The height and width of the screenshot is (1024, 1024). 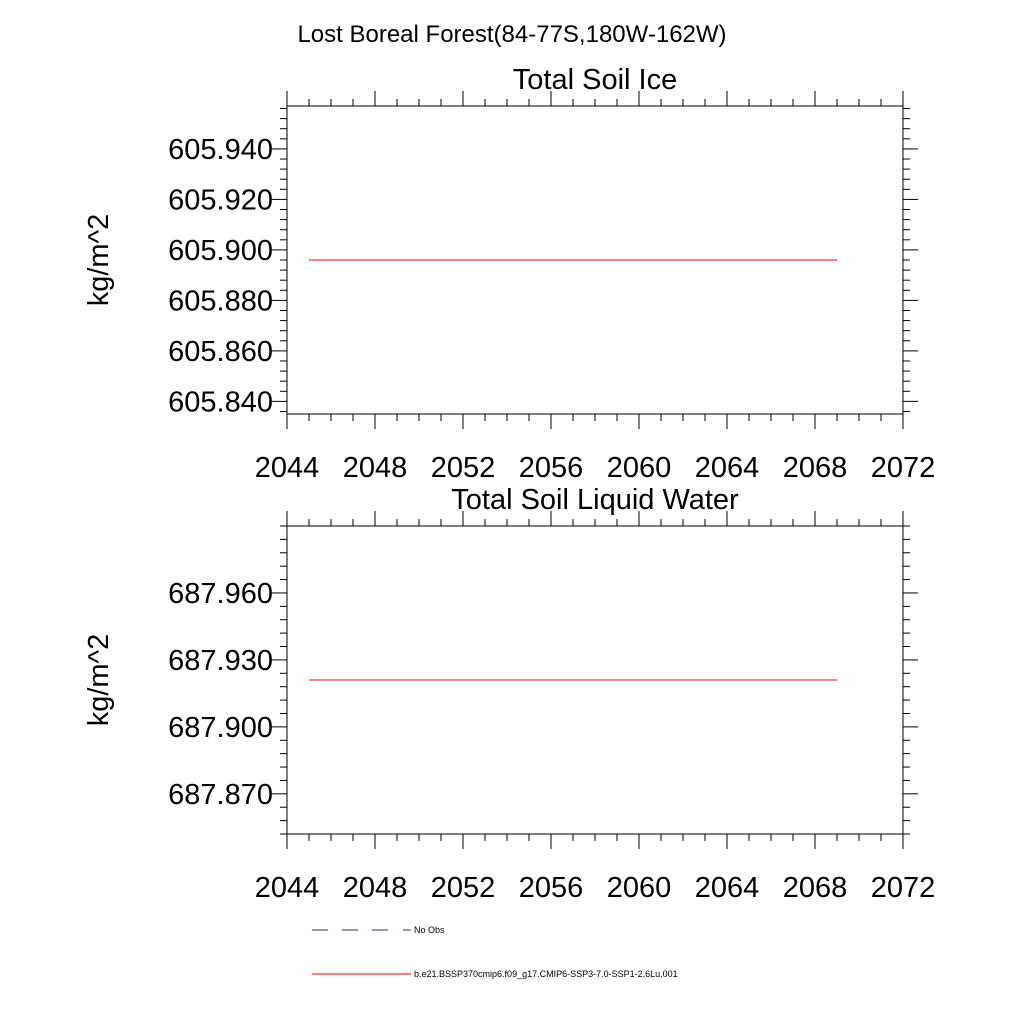 What do you see at coordinates (429, 930) in the screenshot?
I see `legend-label-no-obs: No Obs` at bounding box center [429, 930].